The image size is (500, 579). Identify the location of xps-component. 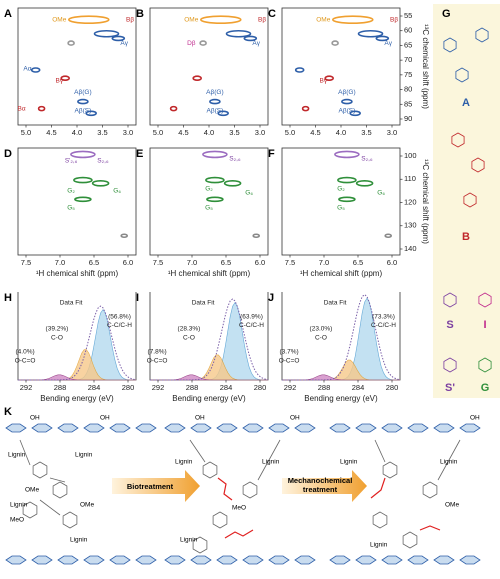
(209, 377).